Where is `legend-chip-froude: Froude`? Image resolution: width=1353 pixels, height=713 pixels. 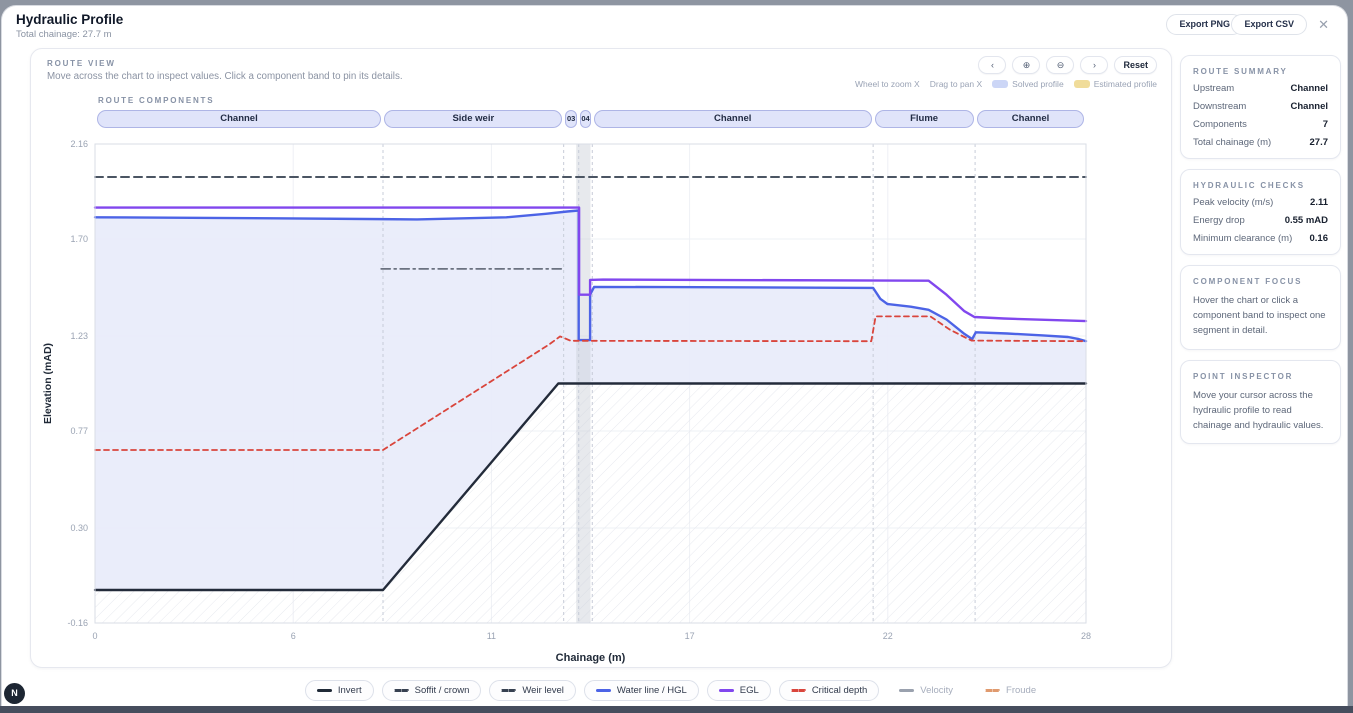 legend-chip-froude: Froude is located at coordinates (1010, 690).